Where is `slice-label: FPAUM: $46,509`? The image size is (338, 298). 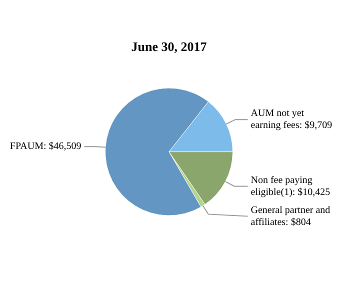
slice-label: FPAUM: $46,509 is located at coordinates (46, 146).